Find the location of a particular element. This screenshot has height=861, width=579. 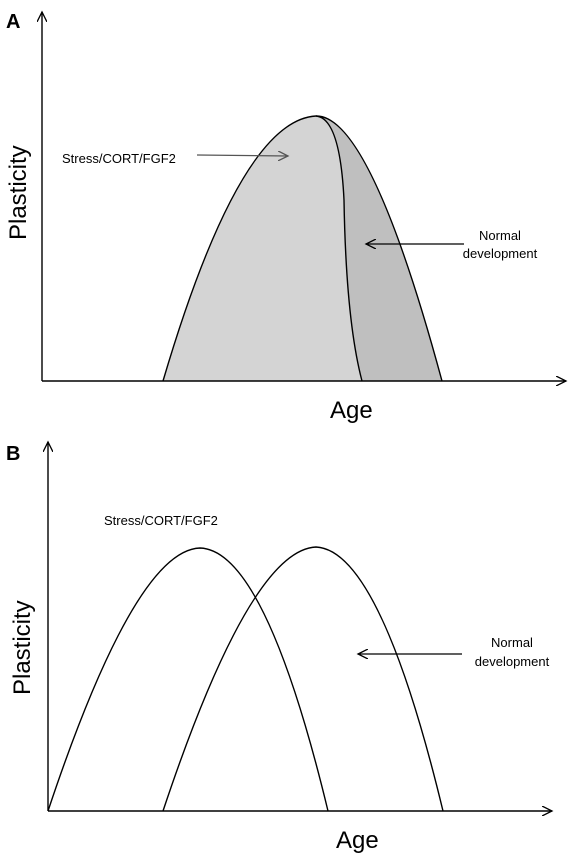

panel-a-normal-annotation-line1: Normal is located at coordinates (500, 235).